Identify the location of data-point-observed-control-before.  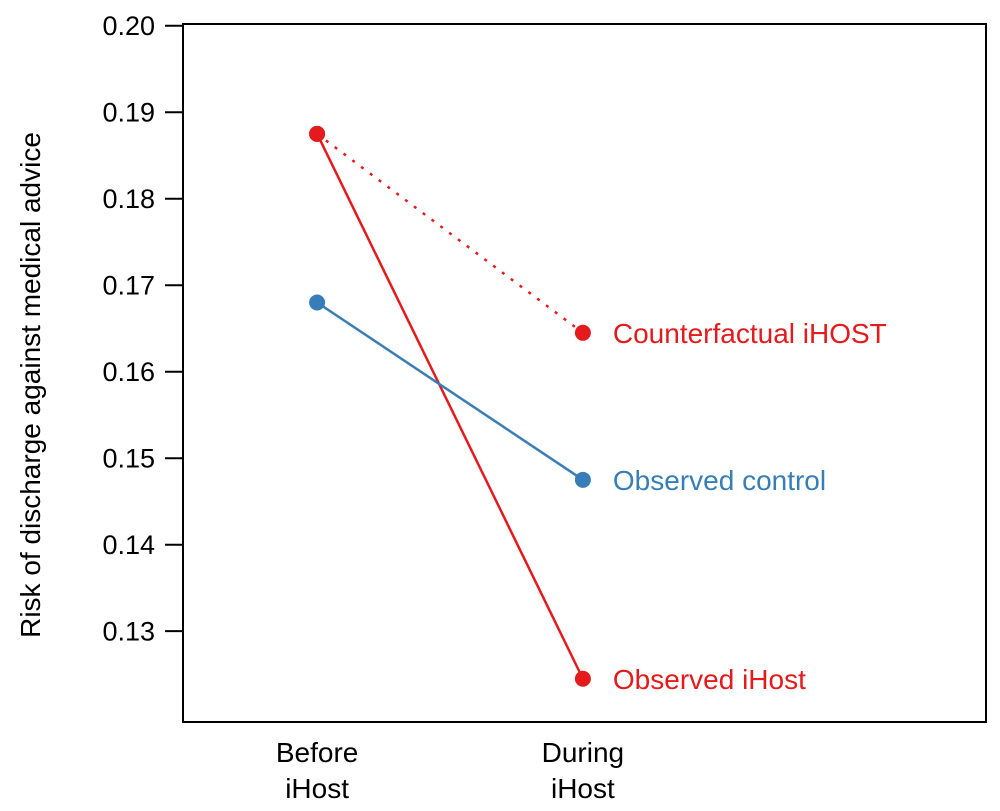
(317, 302).